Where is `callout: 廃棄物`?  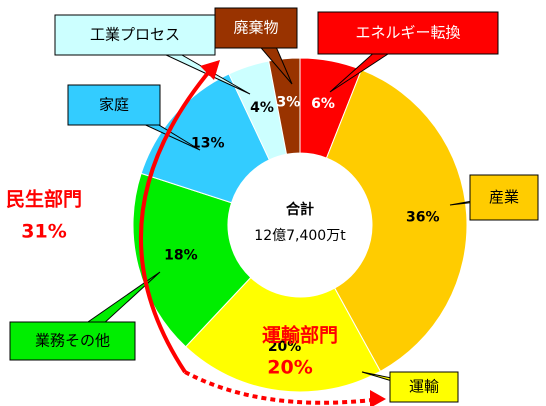 callout: 廃棄物 is located at coordinates (256, 46).